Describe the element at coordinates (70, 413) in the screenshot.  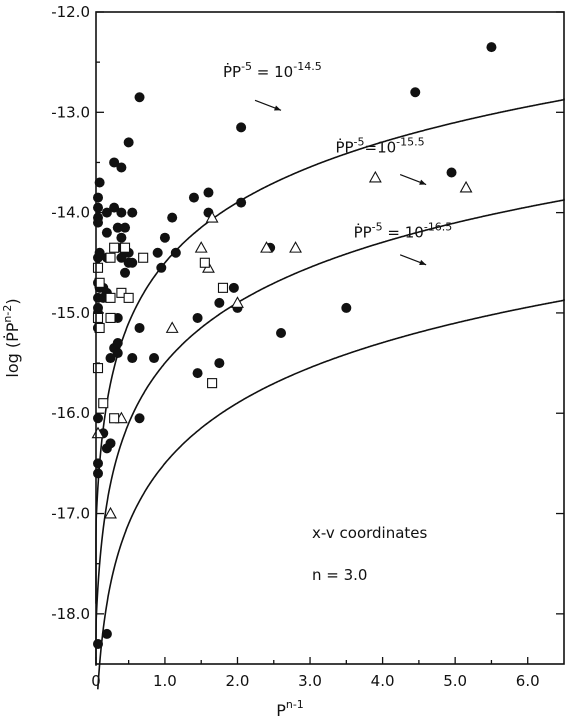
I see `y-tick-label-4: -16.0` at that location.